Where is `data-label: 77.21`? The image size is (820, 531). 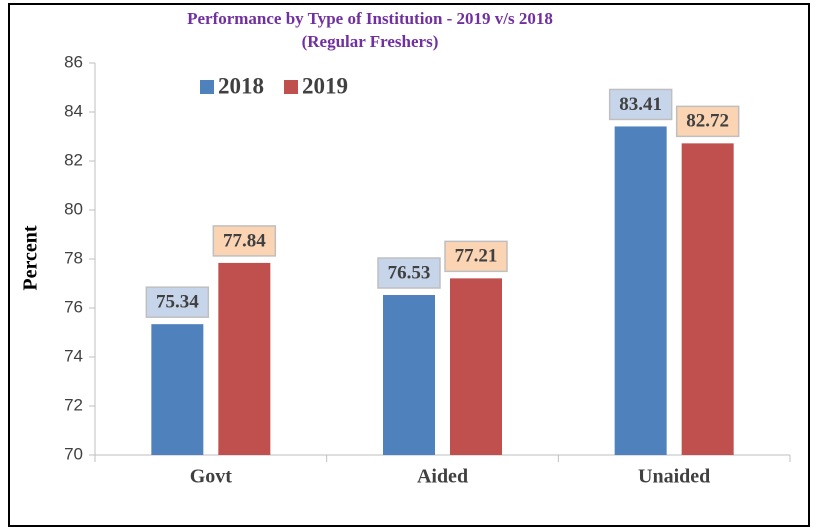
data-label: 77.21 is located at coordinates (476, 256).